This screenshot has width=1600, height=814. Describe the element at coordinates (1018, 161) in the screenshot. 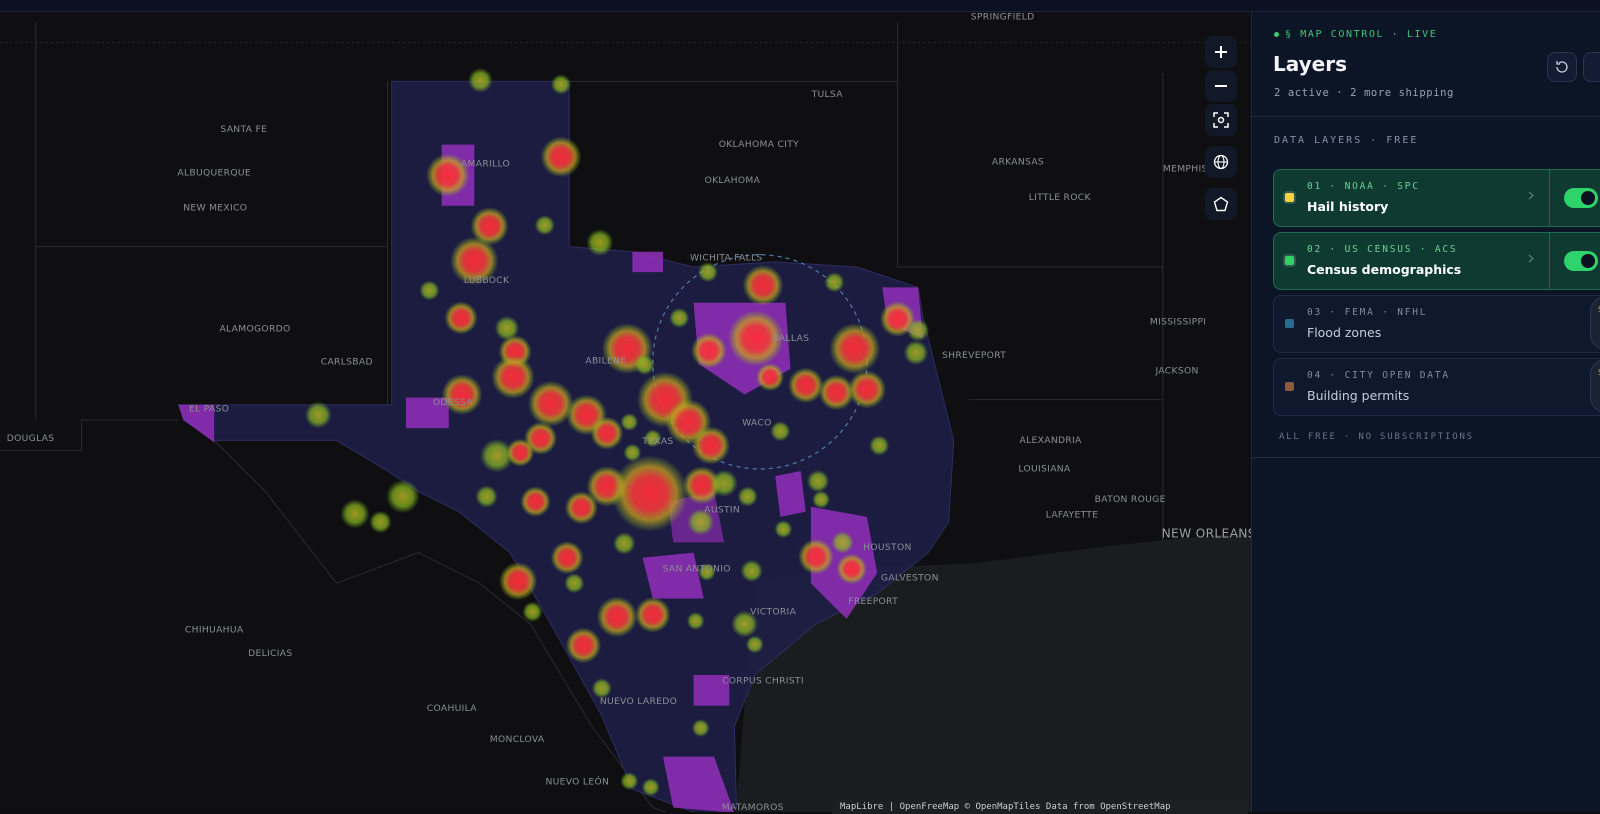

I see `map-label: ARKANSAS` at that location.